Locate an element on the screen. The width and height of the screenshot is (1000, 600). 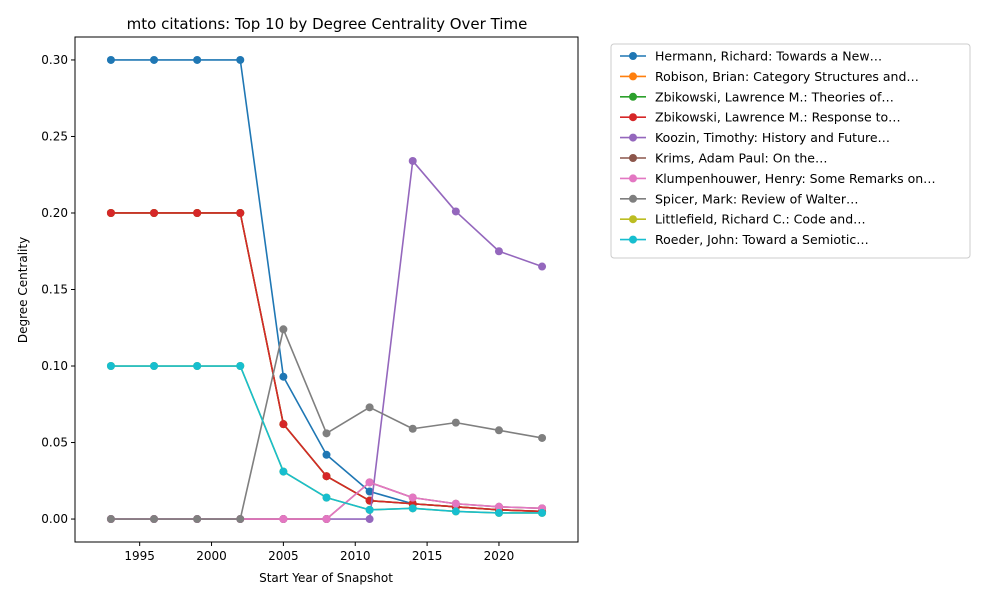
y-tick-label: 0.20 is located at coordinates (54, 213).